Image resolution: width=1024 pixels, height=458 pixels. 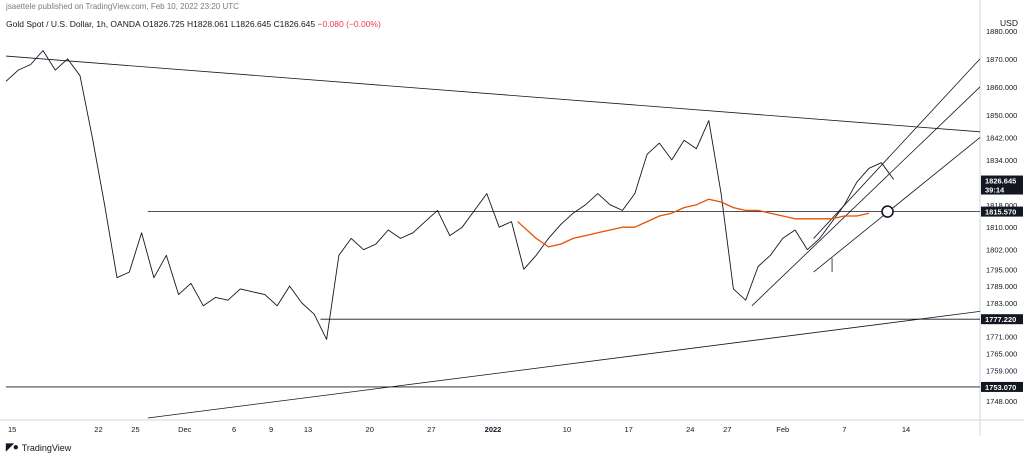 What do you see at coordinates (1001, 269) in the screenshot?
I see `y-tick-label: 1795.000` at bounding box center [1001, 269].